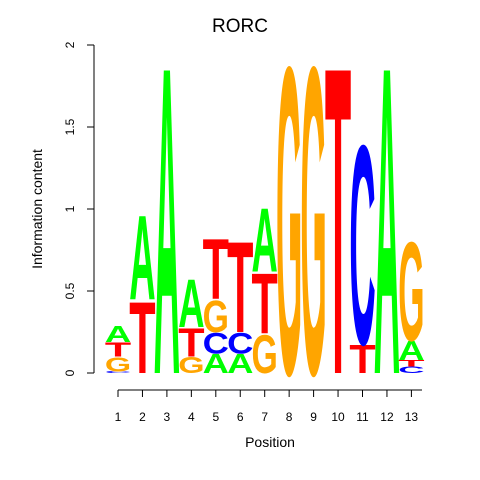 This screenshot has height=480, width=480. Describe the element at coordinates (70, 372) in the screenshot. I see `y-tick-label: 0` at that location.